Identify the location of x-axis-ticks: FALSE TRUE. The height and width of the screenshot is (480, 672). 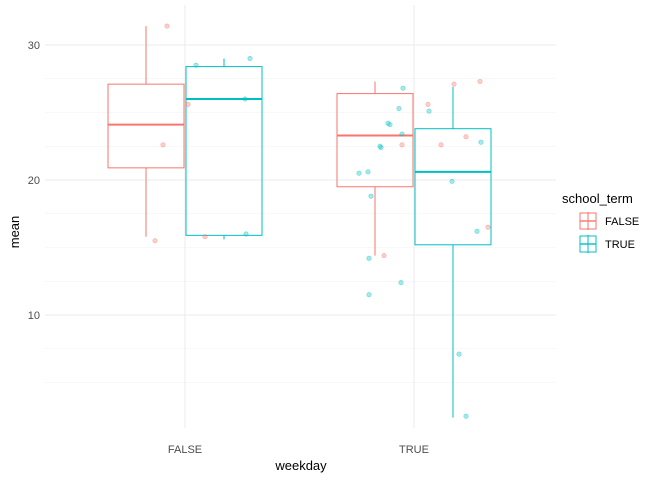
(298, 450).